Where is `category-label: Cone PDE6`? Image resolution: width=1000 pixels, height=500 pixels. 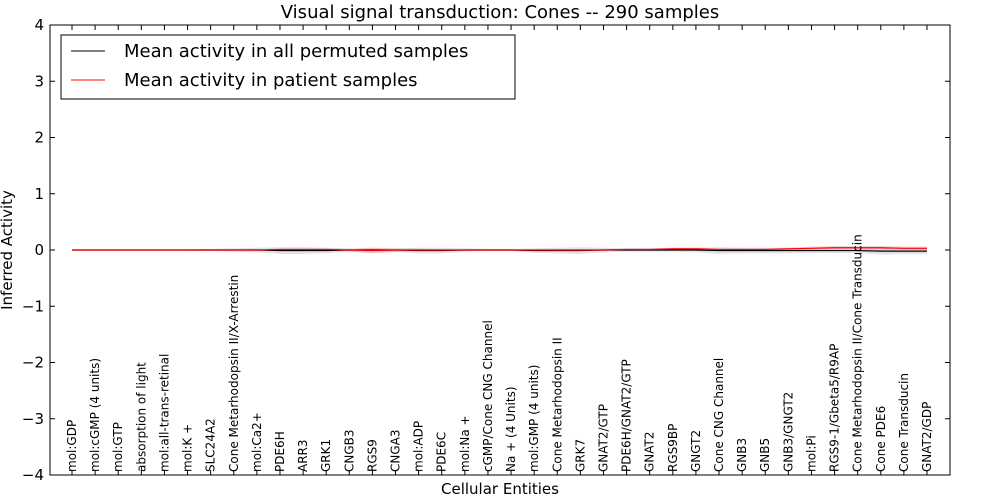
category-label: Cone PDE6 is located at coordinates (881, 439).